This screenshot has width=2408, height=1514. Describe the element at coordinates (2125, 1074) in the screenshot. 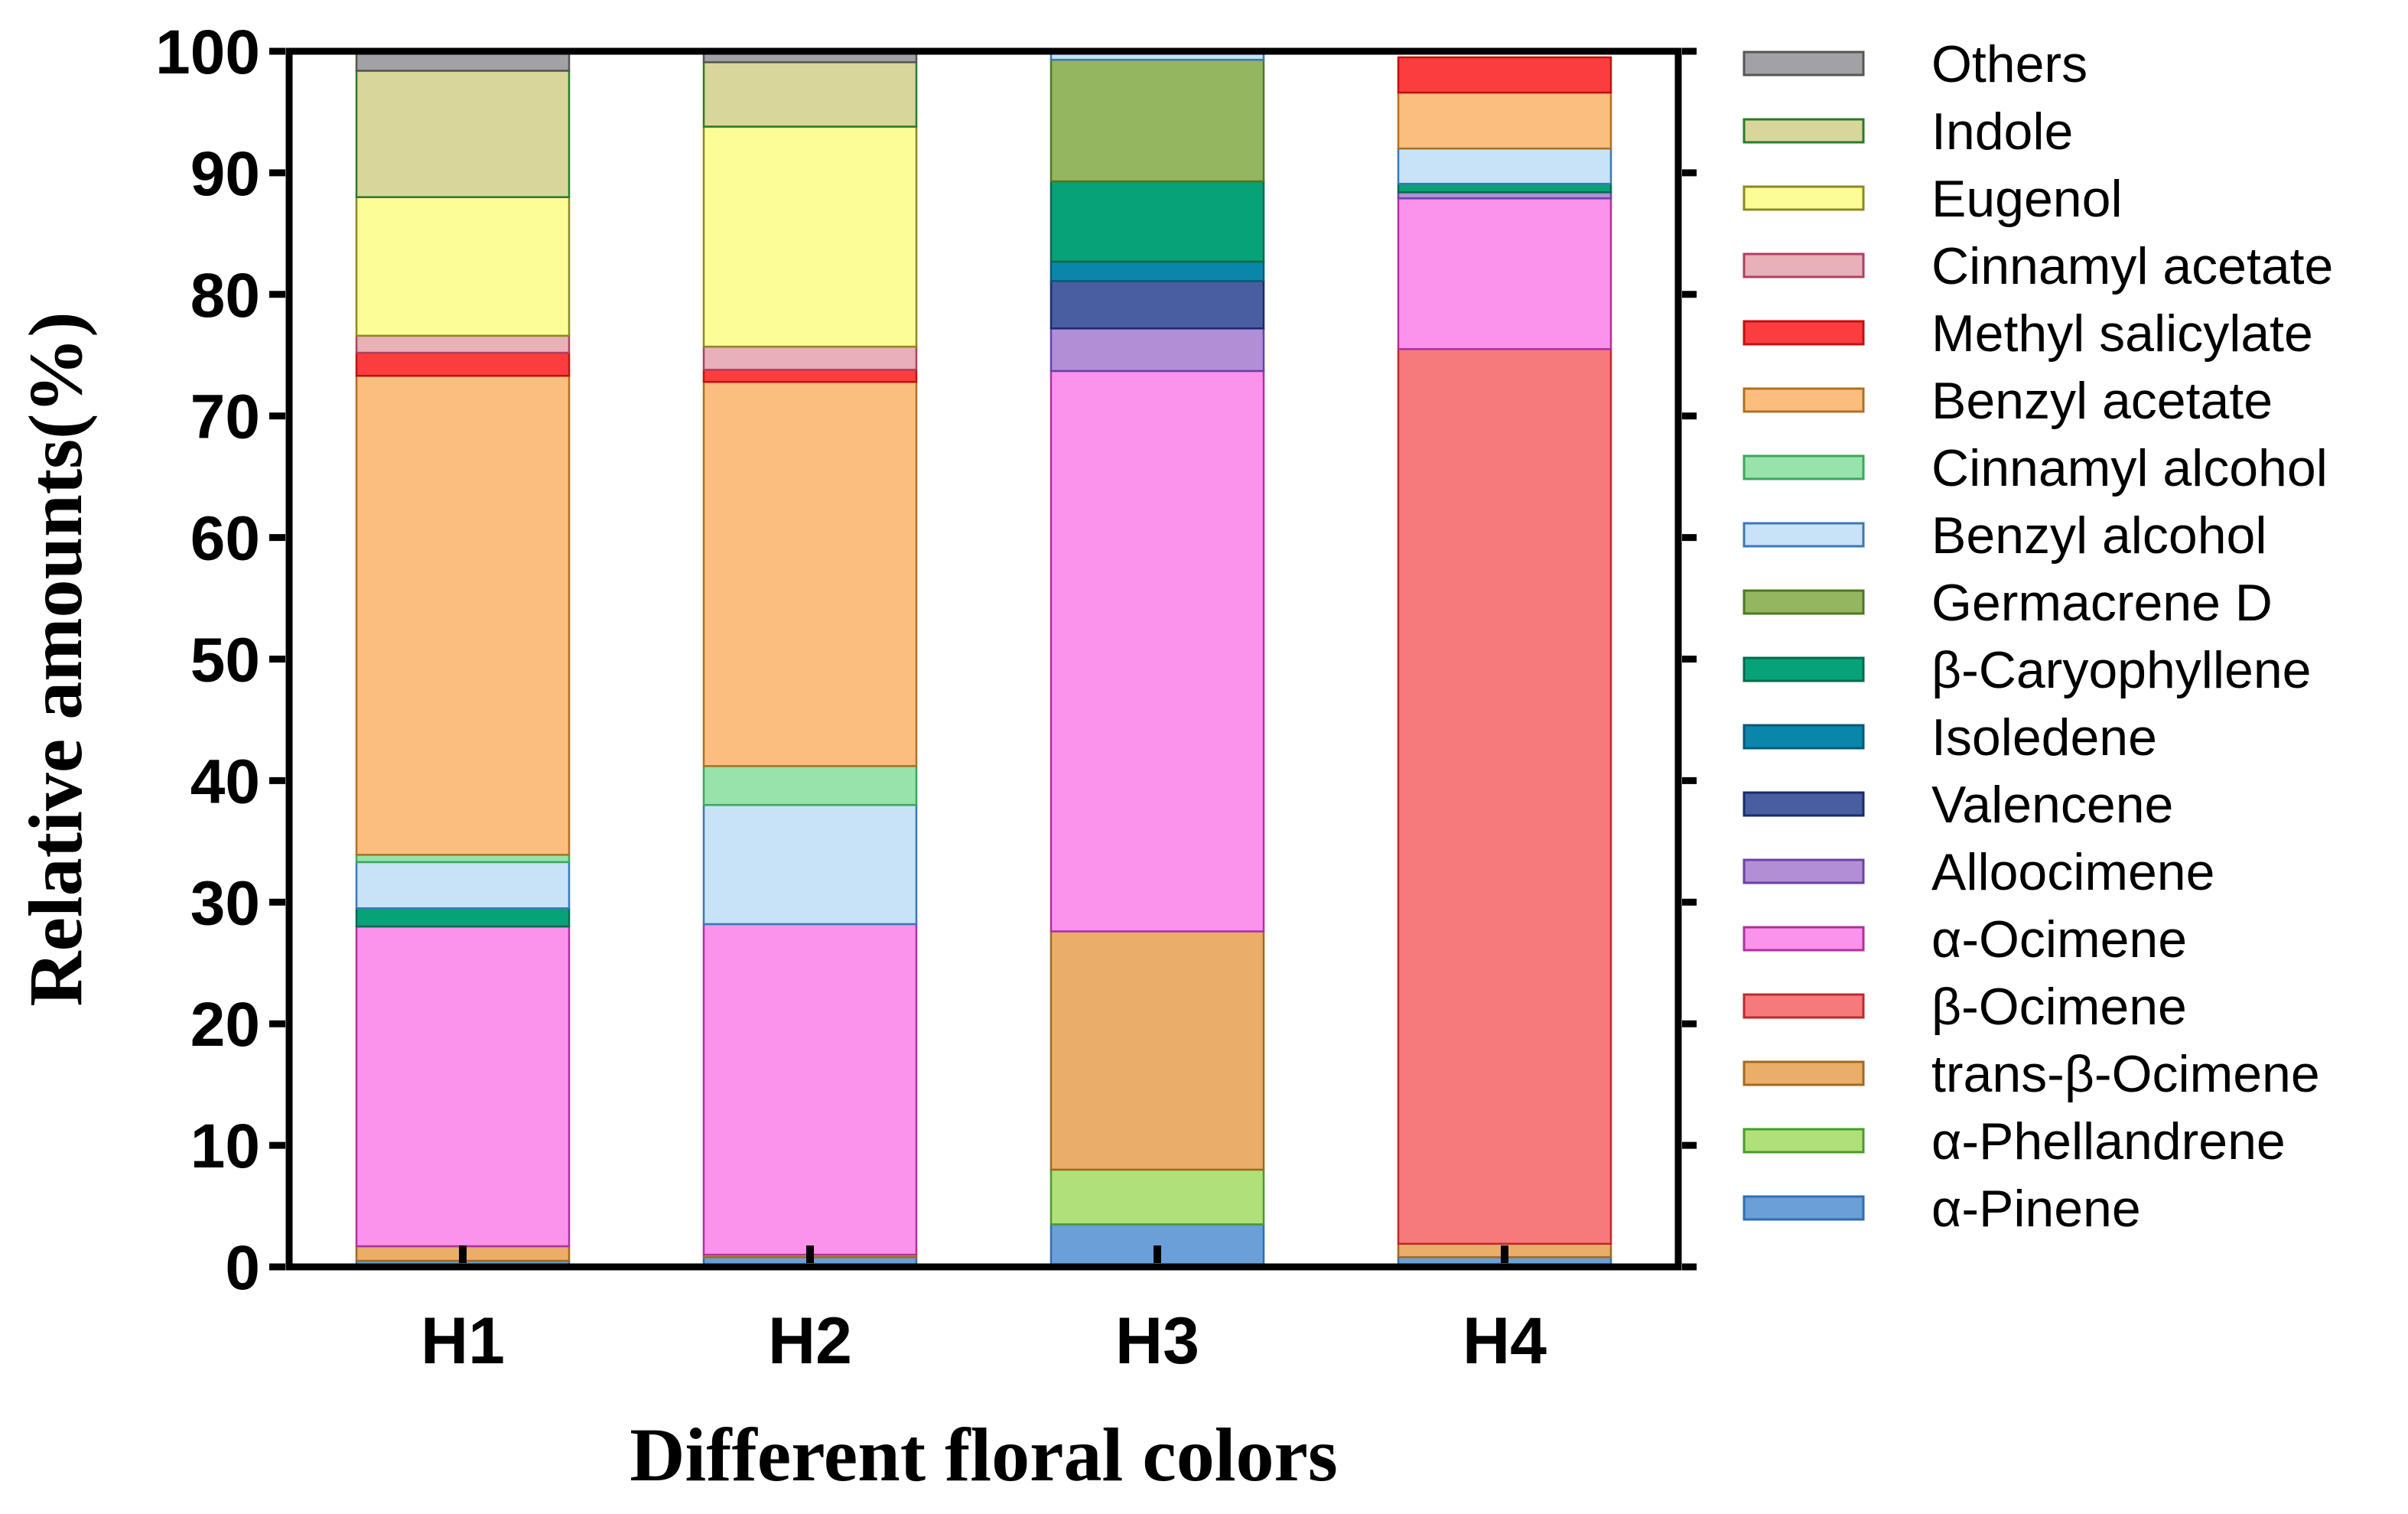

I see `legend-label: trans-β-Ocimene` at that location.